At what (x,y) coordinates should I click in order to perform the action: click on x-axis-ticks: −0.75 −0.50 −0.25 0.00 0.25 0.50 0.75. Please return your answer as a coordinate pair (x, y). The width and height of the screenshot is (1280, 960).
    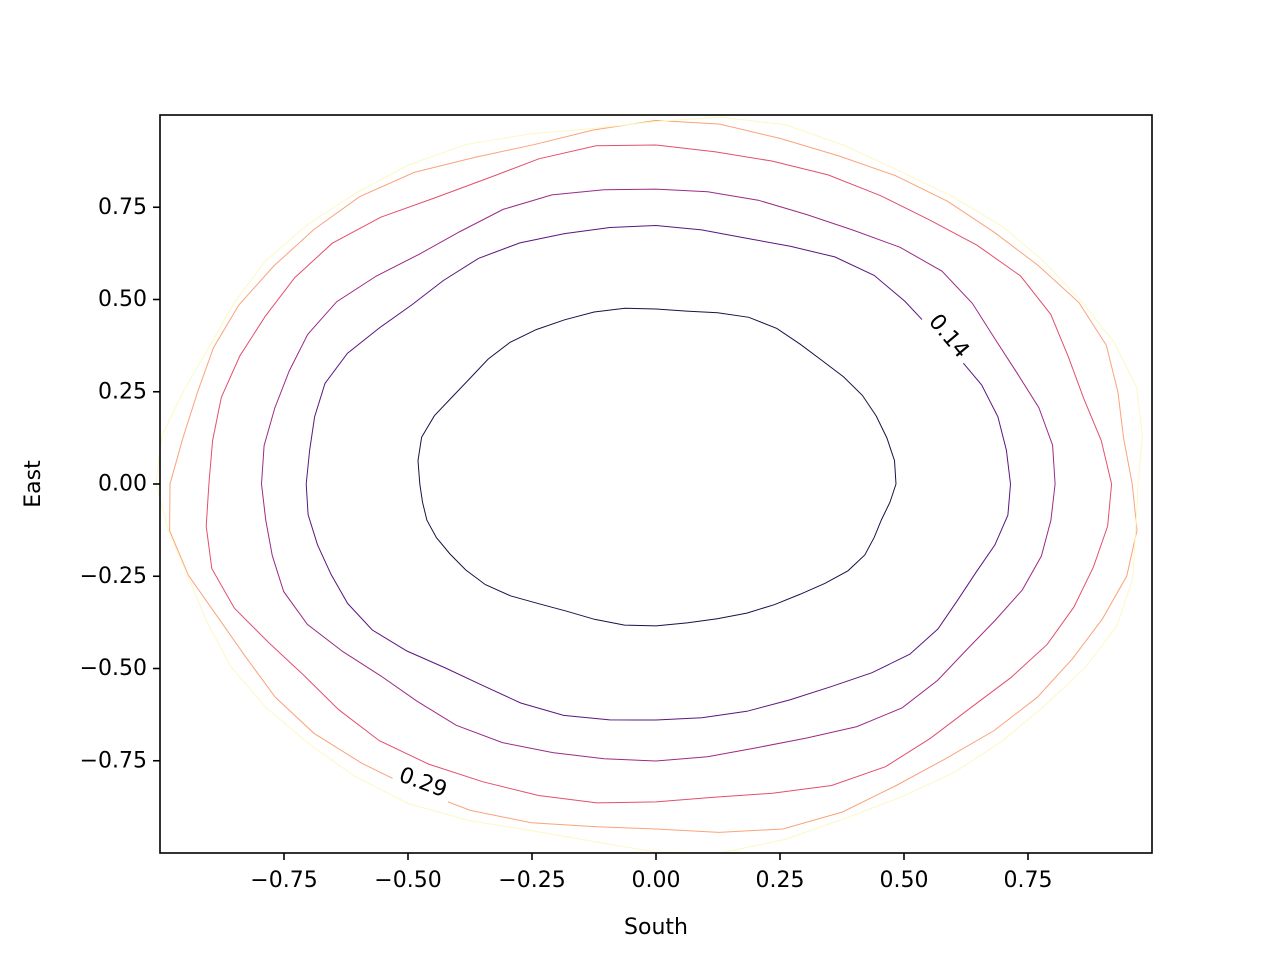
    Looking at the image, I should click on (651, 873).